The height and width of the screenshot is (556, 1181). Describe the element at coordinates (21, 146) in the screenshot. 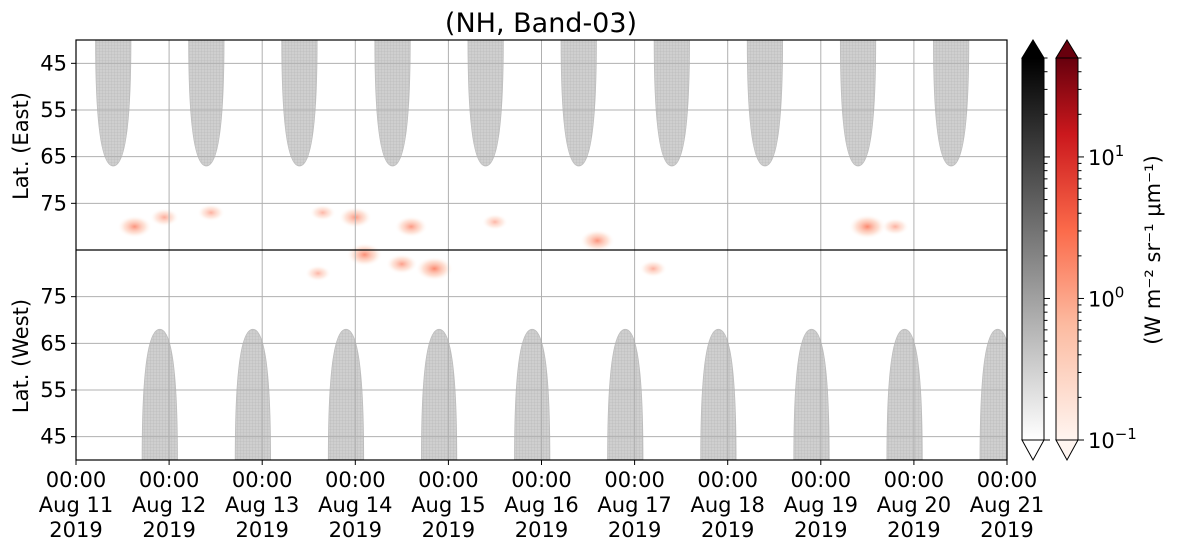

I see `ylabel-east: Lat. (East)` at that location.